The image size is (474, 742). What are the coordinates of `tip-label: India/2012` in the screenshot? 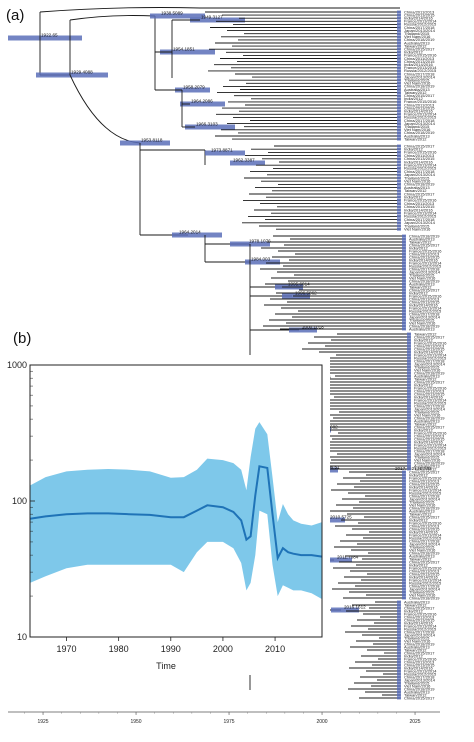 It's located at (413, 149).